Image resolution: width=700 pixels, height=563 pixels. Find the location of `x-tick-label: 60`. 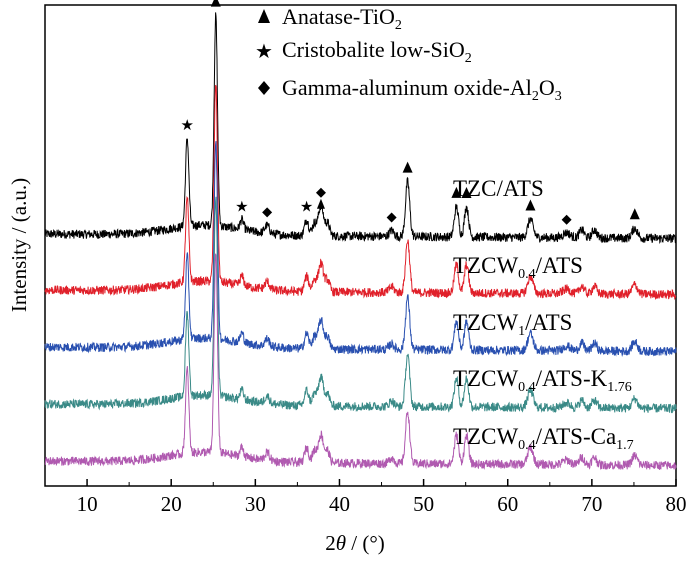

x-tick-label: 60 is located at coordinates (507, 504).